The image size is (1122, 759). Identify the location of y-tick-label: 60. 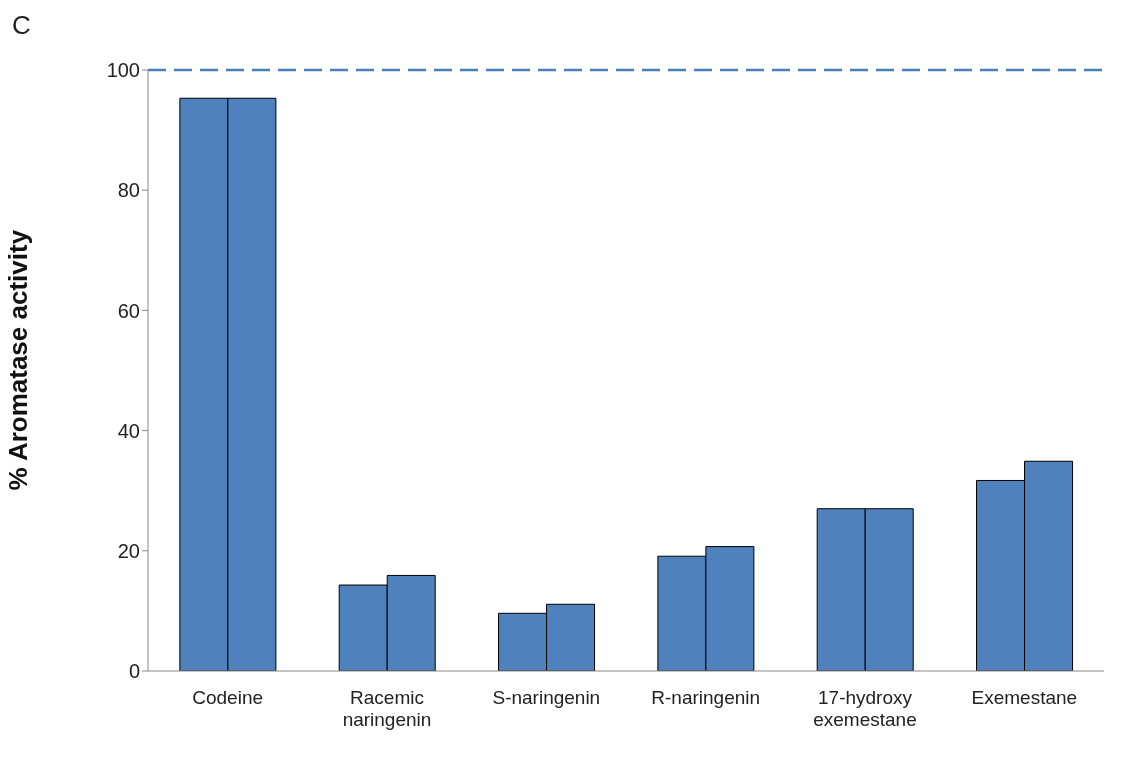
(128, 310).